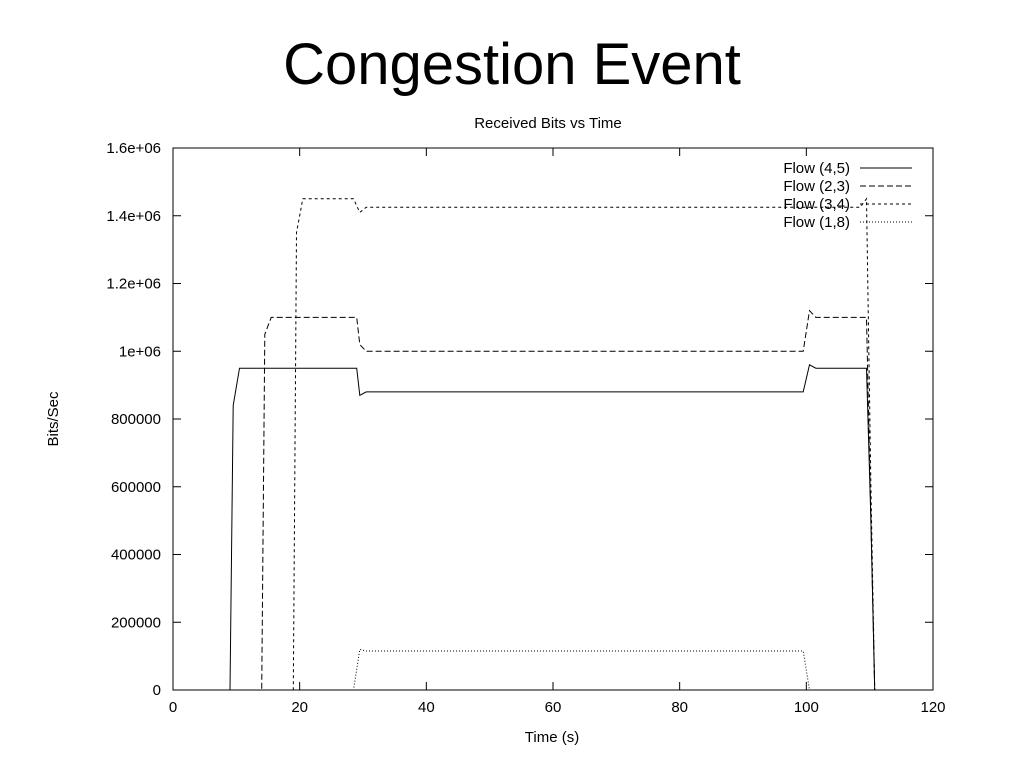 This screenshot has width=1024, height=768. I want to click on y-tick-label: 1.2e+06, so click(133, 284).